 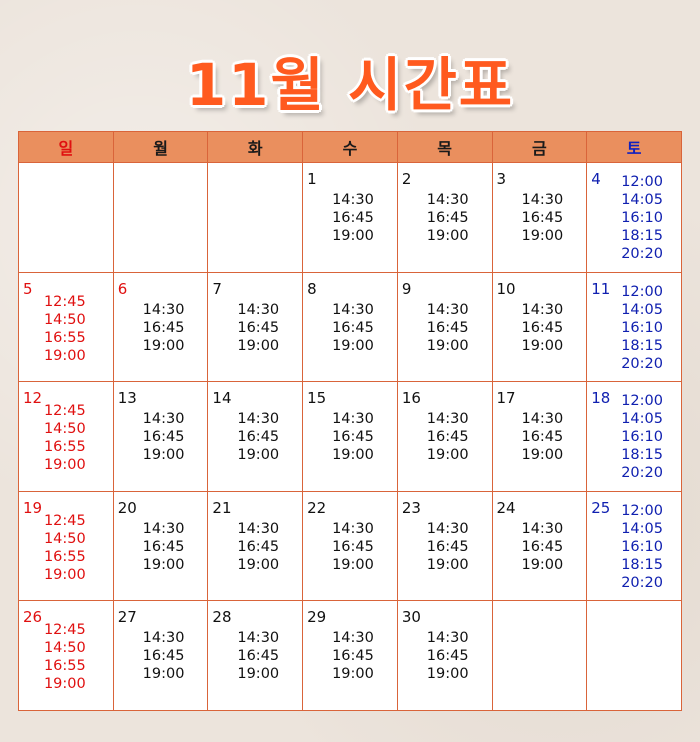 I want to click on day-cell: 27 14:30 16:45 19:00, so click(x=160, y=655).